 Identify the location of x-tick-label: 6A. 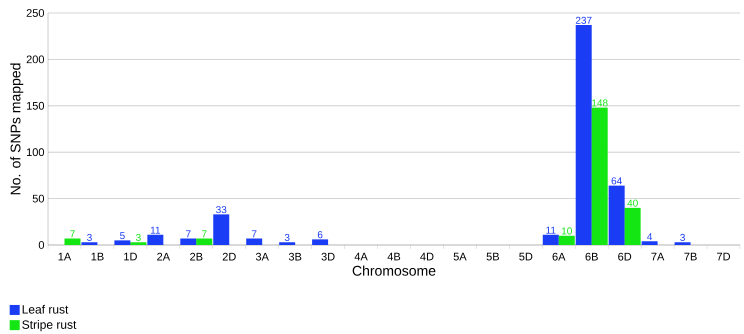
(559, 256).